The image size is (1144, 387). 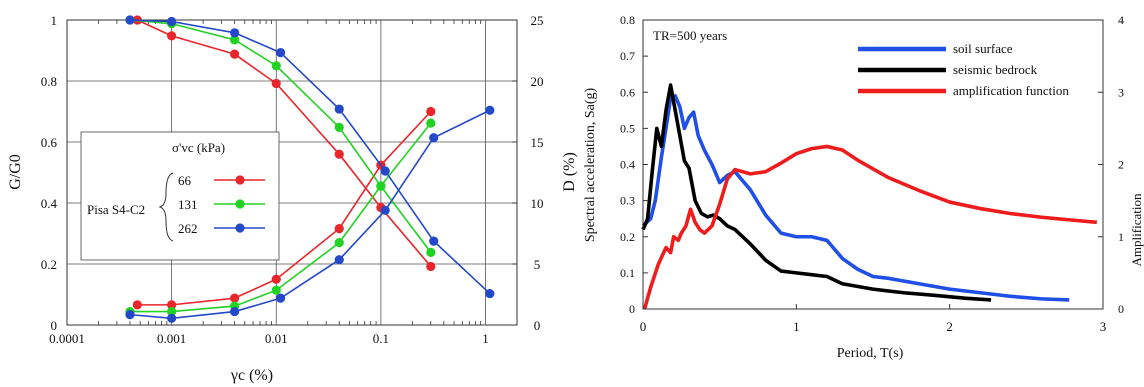 I want to click on left-y2-tick-label: 10, so click(x=537, y=203).